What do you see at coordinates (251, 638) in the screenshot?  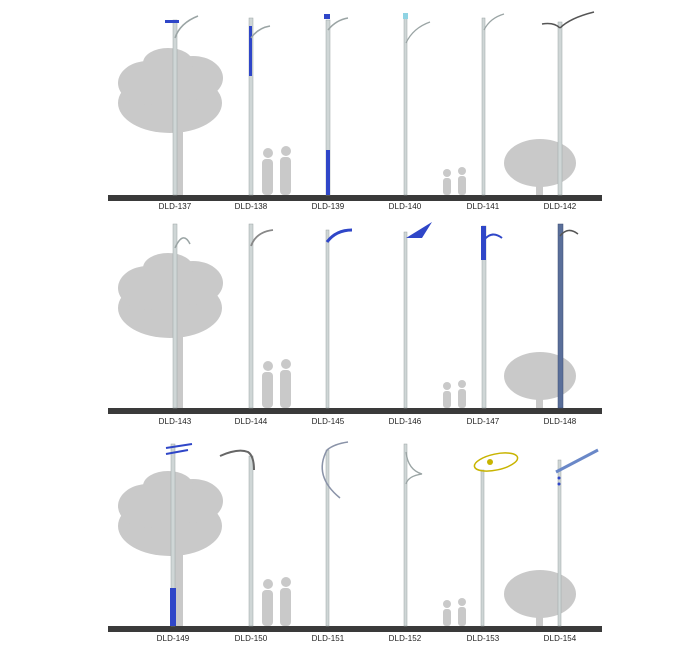 I see `label-dld-150: DLD-150` at bounding box center [251, 638].